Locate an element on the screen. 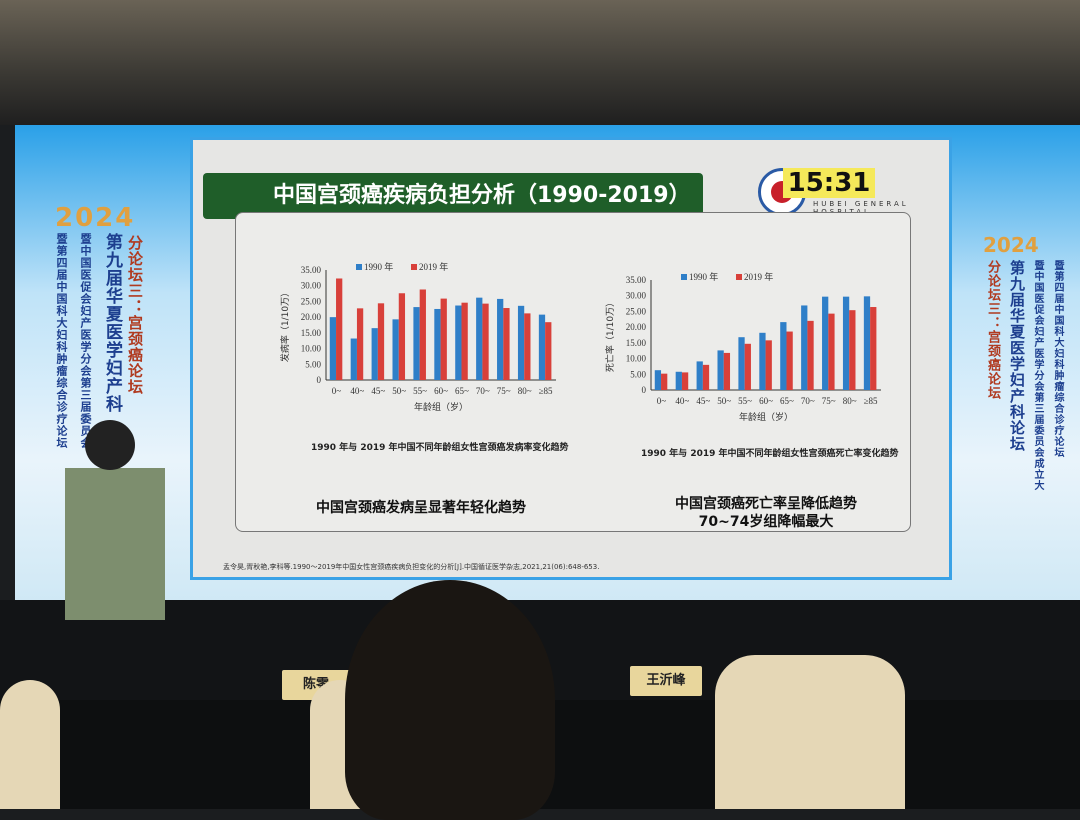 Image resolution: width=1080 pixels, height=820 pixels. banner-forum: 分论坛三：宫颈癌论坛 is located at coordinates (135, 315).